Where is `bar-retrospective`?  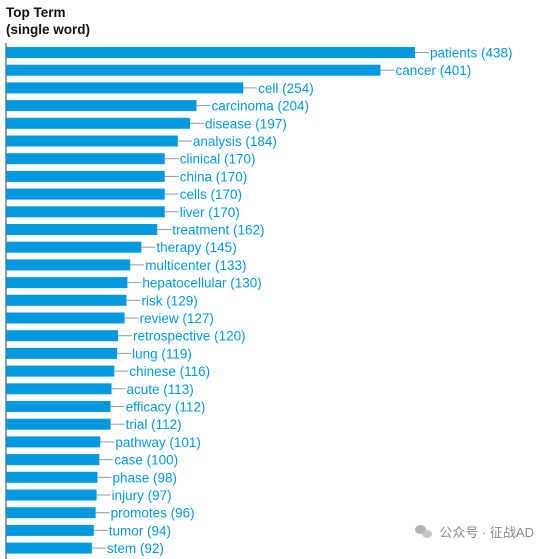 bar-retrospective is located at coordinates (62, 336).